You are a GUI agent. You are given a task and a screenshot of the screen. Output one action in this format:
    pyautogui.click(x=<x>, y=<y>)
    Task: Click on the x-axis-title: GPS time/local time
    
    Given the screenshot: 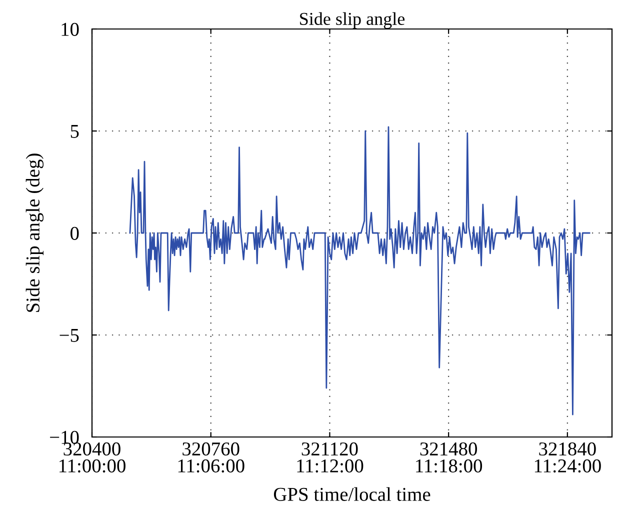 What is the action you would take?
    pyautogui.click(x=352, y=494)
    